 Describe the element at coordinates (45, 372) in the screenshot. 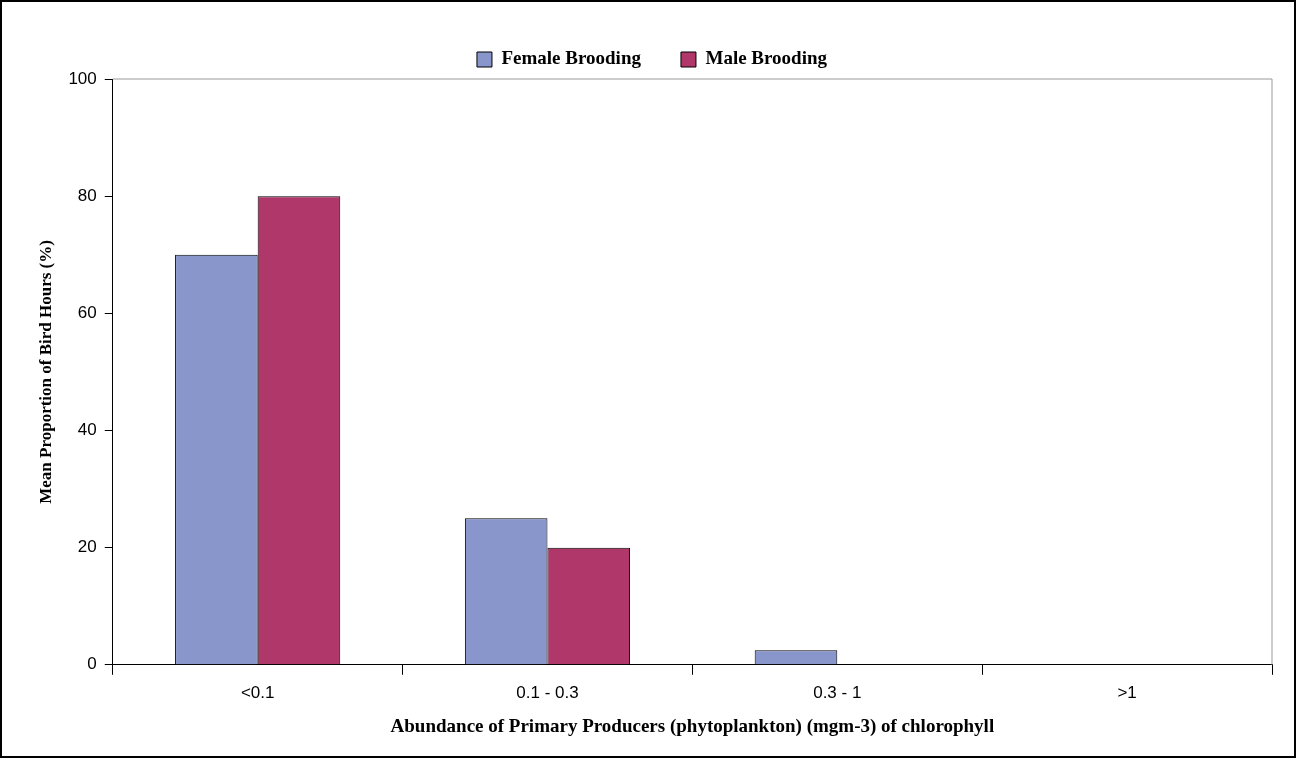

I see `y-axis-title: Mean Proportion of Bird Hours (%)` at that location.